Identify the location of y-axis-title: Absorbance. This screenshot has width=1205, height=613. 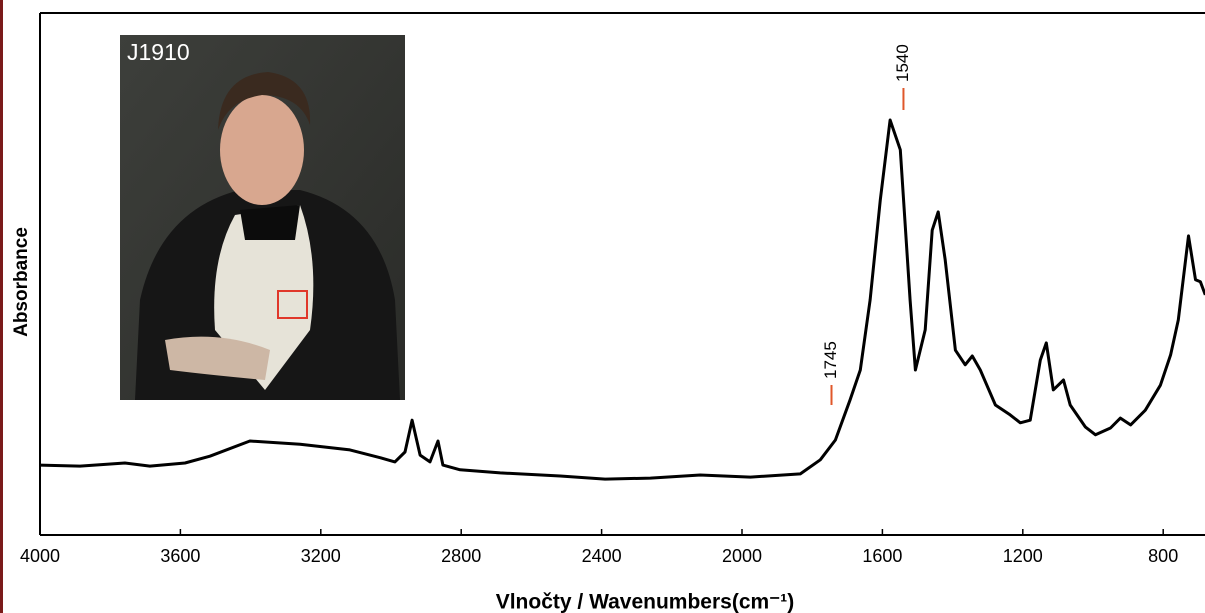
(21, 282).